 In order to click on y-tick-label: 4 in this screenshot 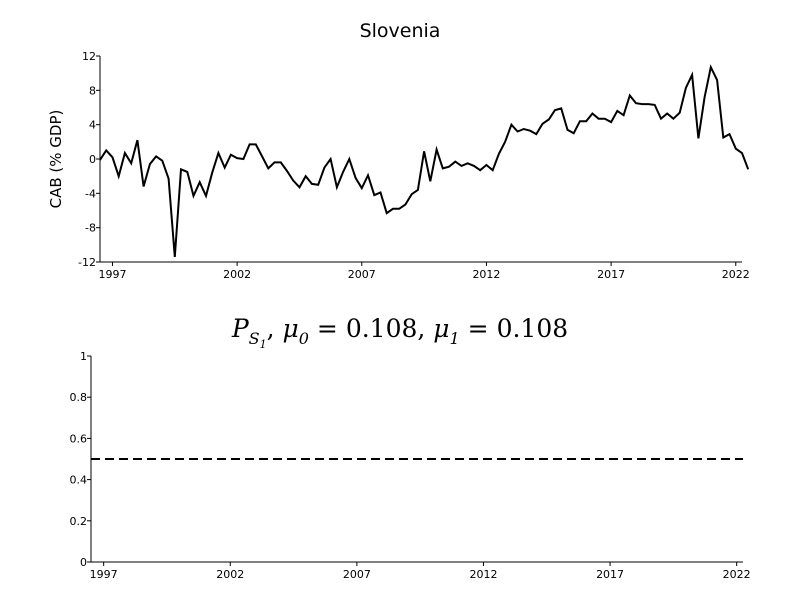, I will do `click(92, 125)`.